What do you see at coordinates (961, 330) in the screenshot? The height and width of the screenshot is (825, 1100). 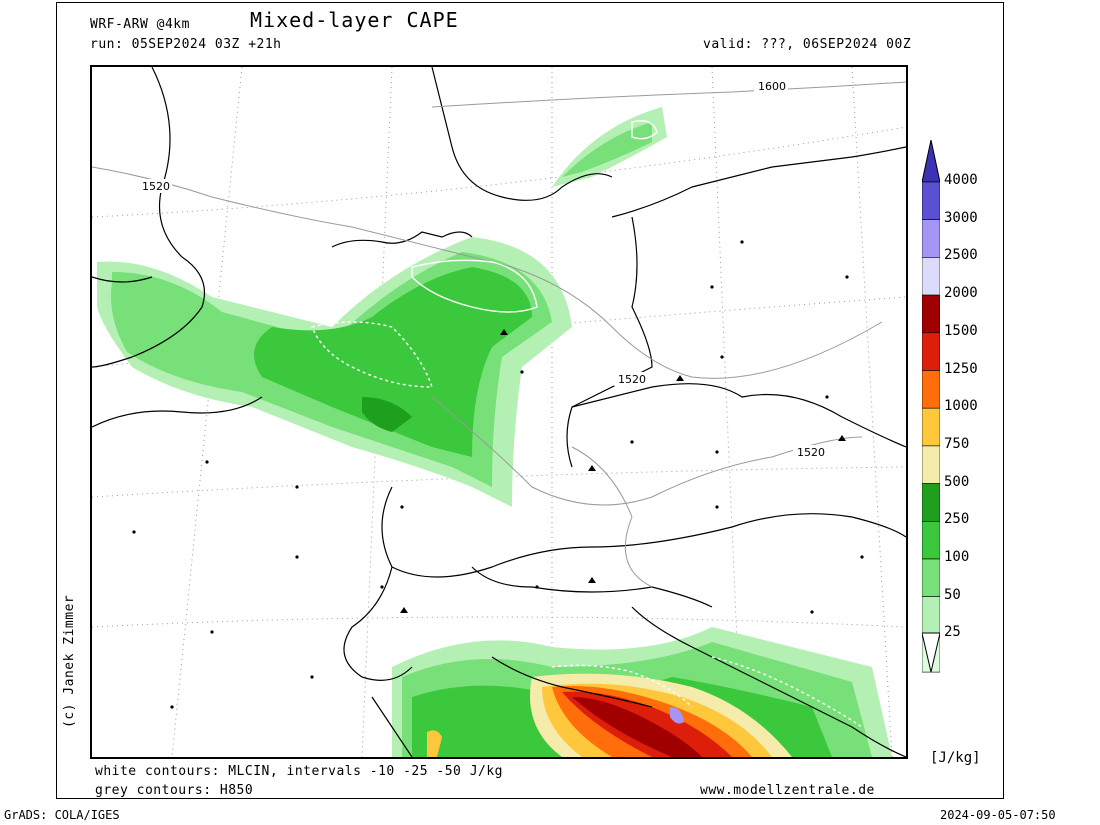 I see `colorbar-level-label: 1500` at bounding box center [961, 330].